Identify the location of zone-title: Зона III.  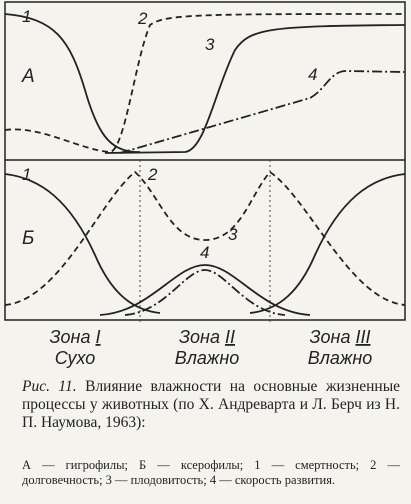
(339, 337).